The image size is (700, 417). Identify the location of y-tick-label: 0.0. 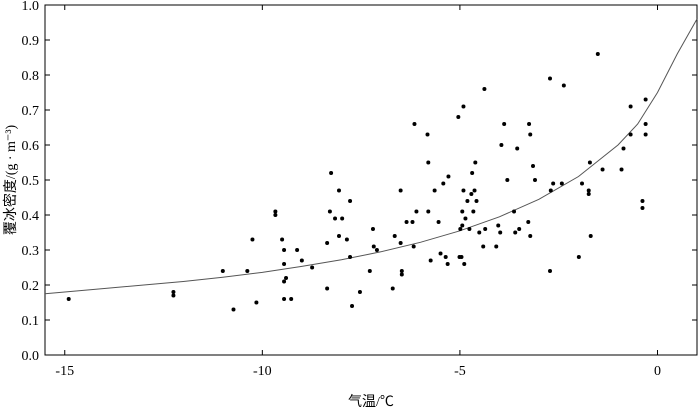
(31, 356).